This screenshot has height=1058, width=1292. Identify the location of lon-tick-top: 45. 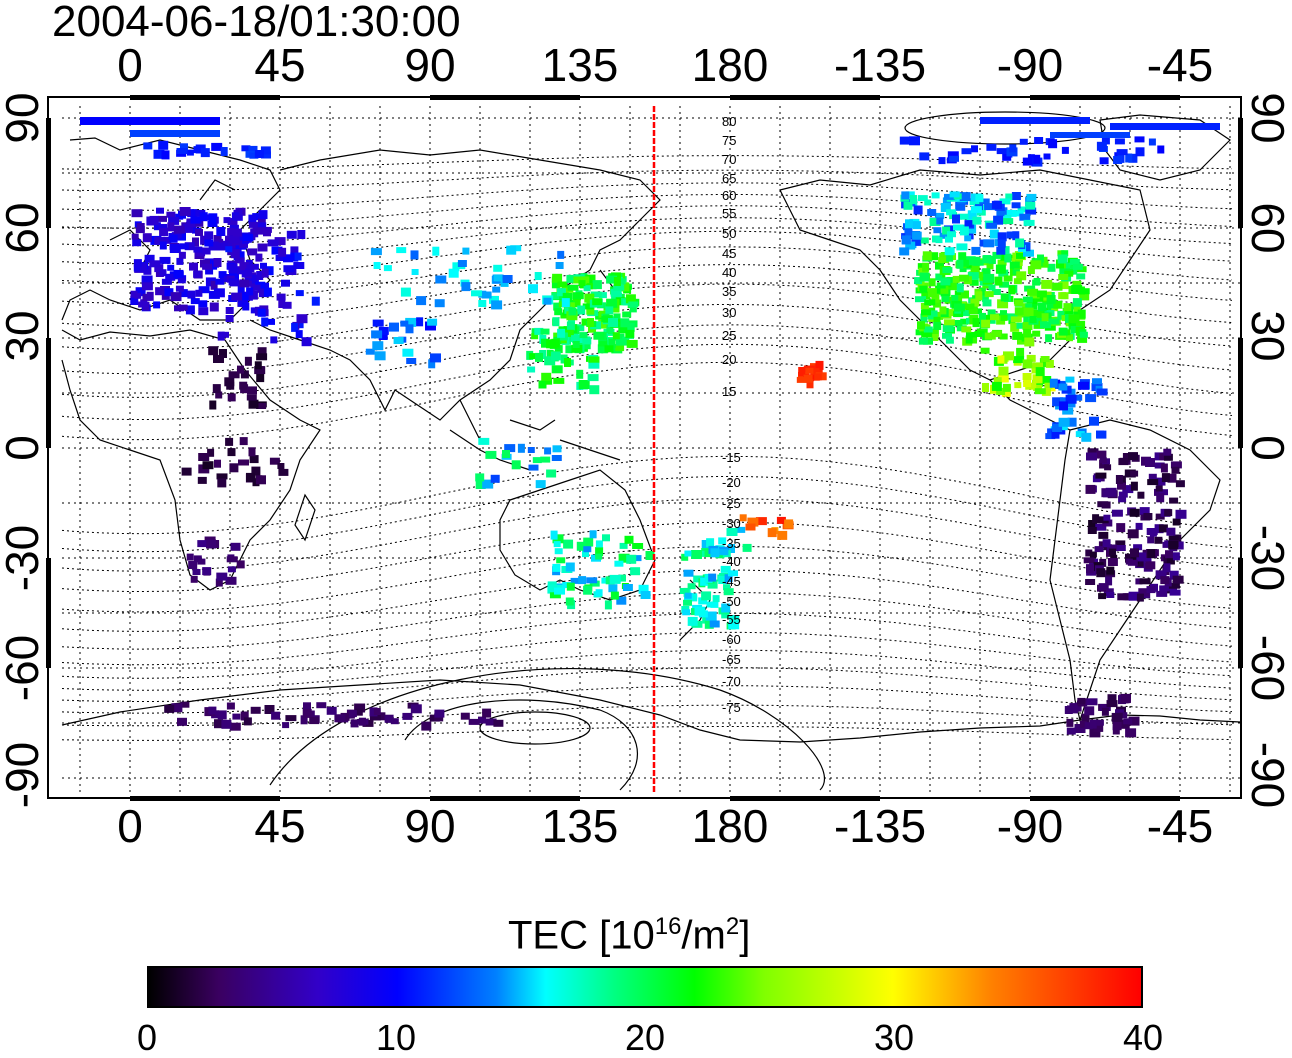
(280, 65).